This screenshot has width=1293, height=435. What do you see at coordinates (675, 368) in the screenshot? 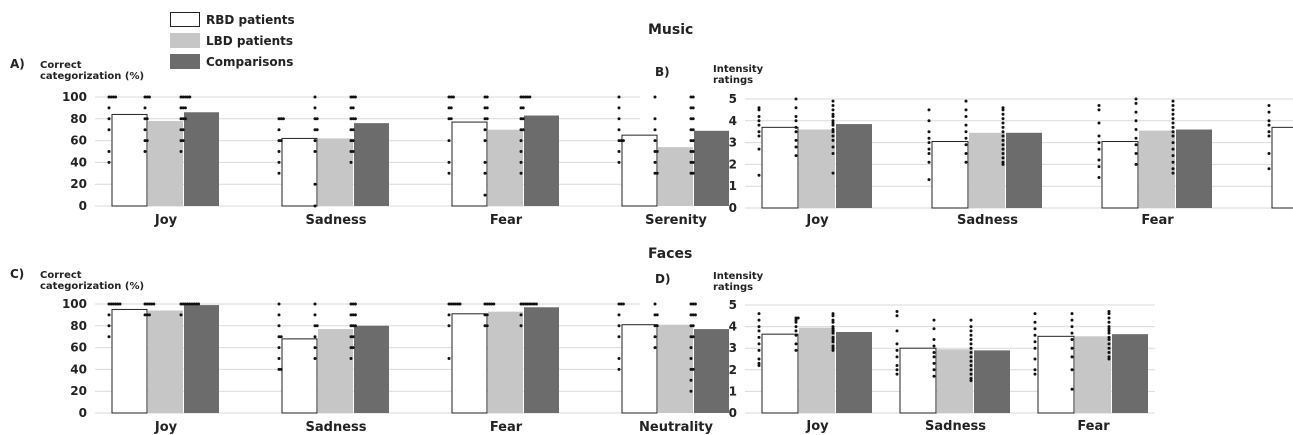
I see `bar-c-neutrality-s1` at bounding box center [675, 368].